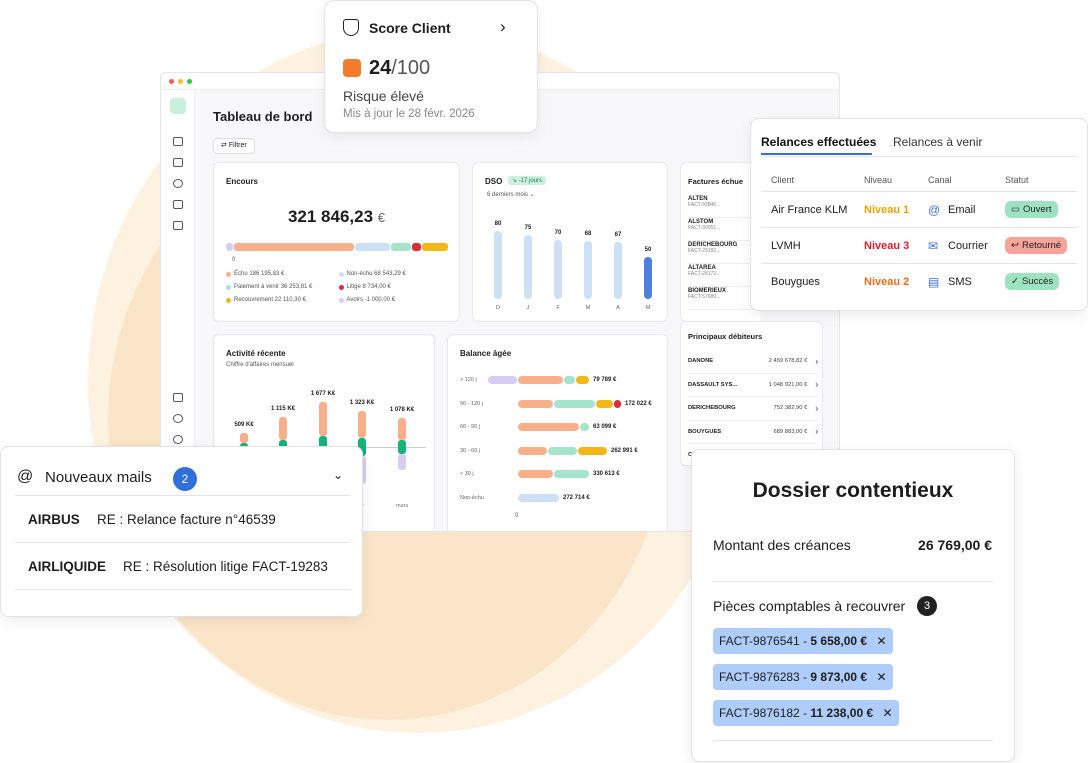 The width and height of the screenshot is (1088, 763). What do you see at coordinates (816, 154) in the screenshot?
I see `active-tab-indicator` at bounding box center [816, 154].